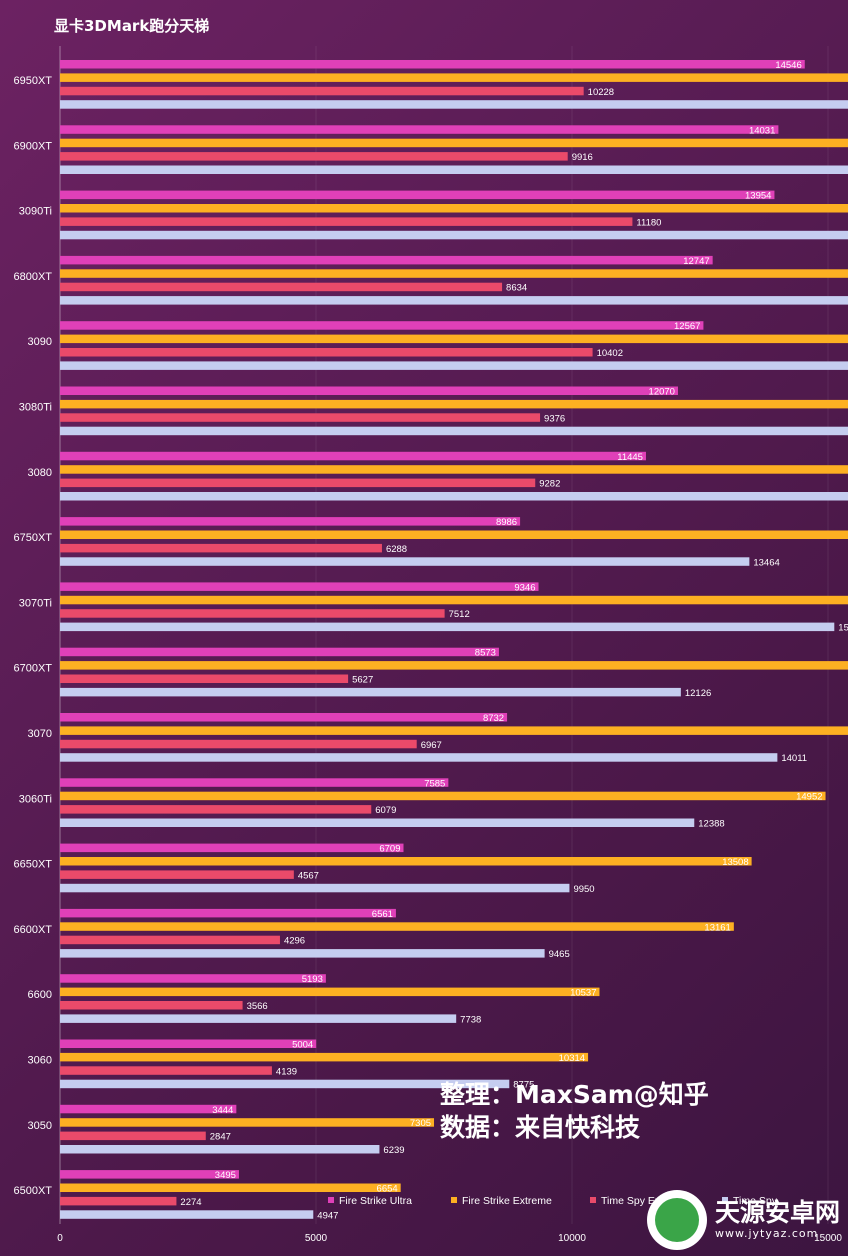 This screenshot has height=1256, width=848. I want to click on category-label: 6500XT, so click(32, 1191).